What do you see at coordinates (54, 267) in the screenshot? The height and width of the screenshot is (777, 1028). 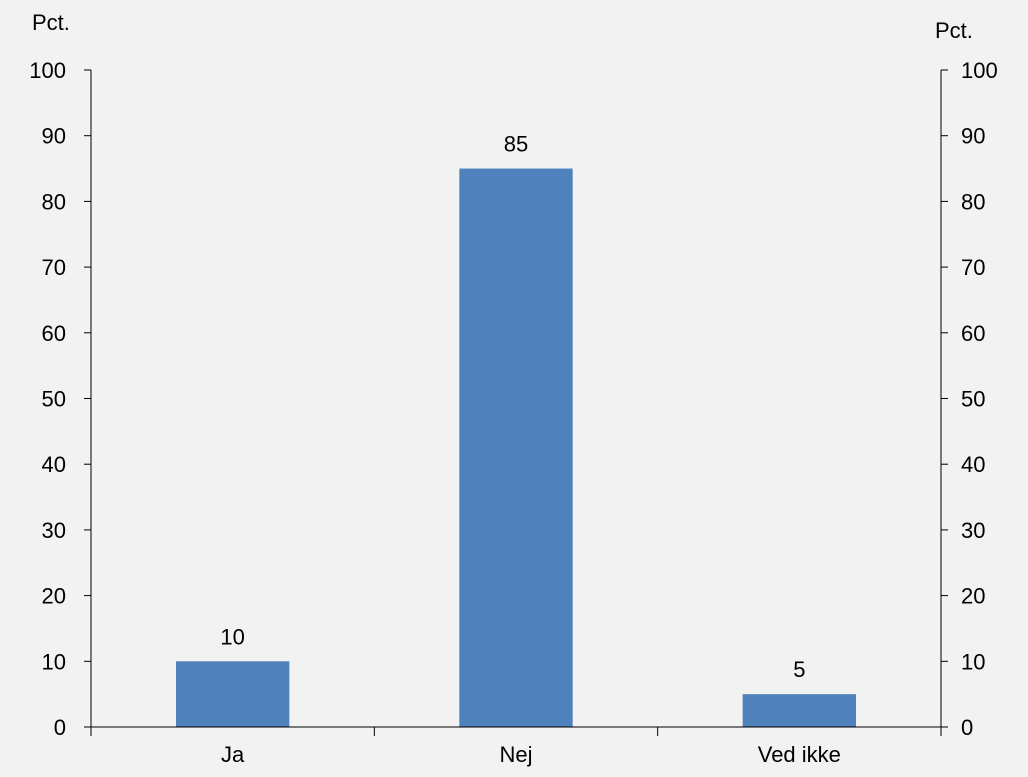 I see `left-y-tick-label: 70` at bounding box center [54, 267].